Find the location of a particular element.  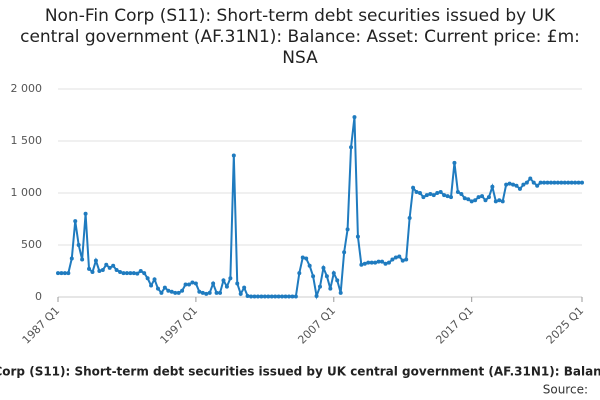

x-tick-label: 2017 Q1 is located at coordinates (454, 325).